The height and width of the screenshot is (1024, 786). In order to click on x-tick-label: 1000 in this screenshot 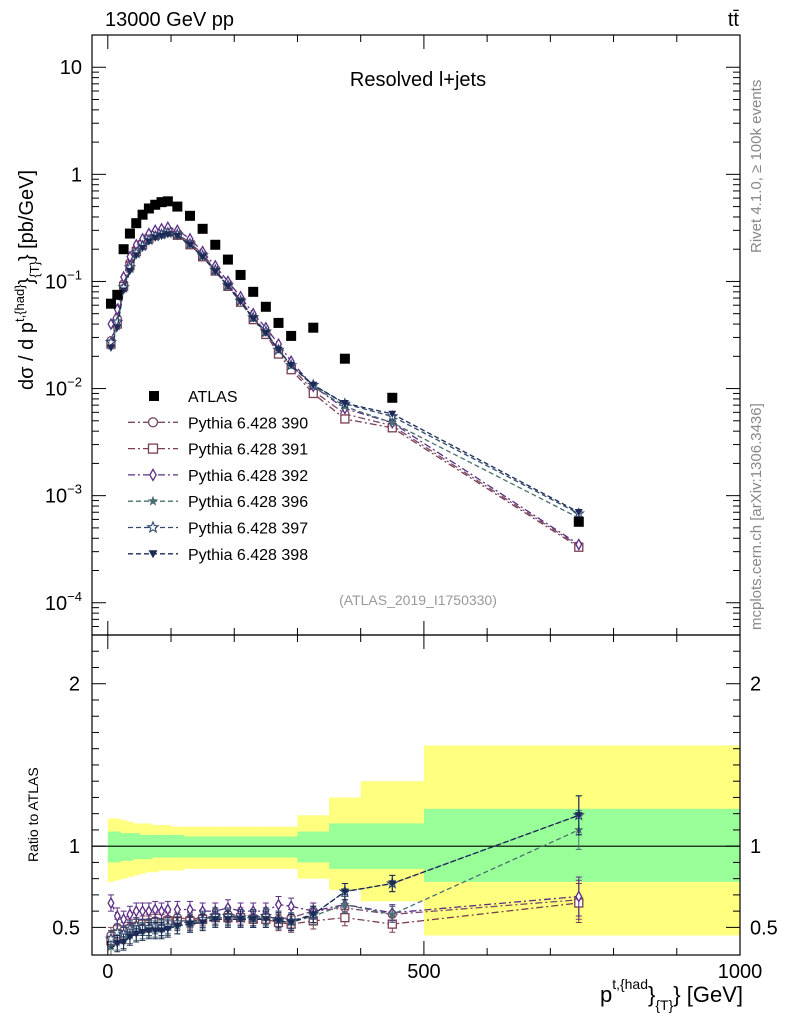, I will do `click(740, 972)`.